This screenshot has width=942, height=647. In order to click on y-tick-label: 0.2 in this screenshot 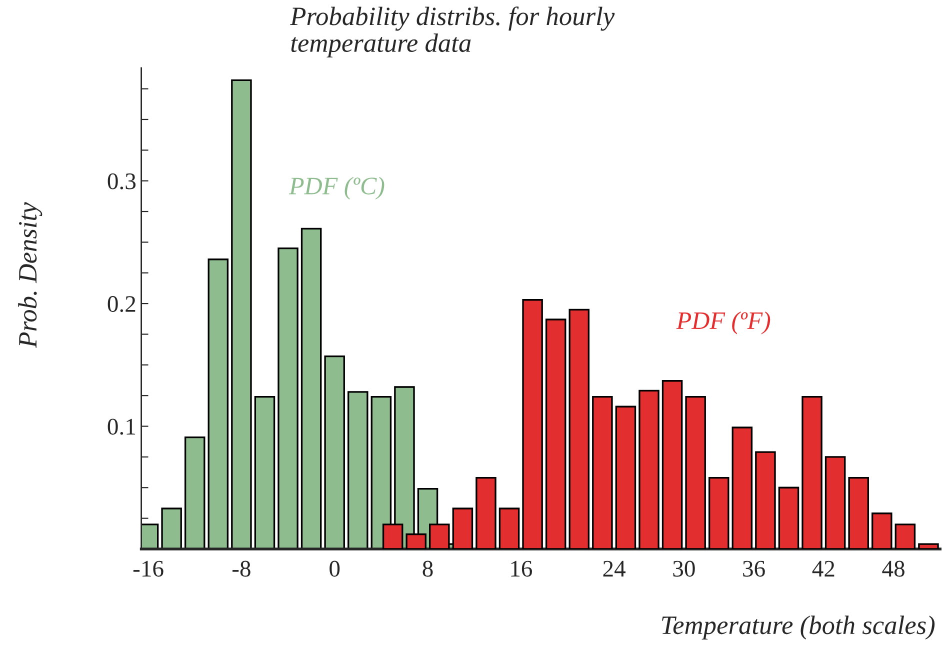, I will do `click(122, 304)`.